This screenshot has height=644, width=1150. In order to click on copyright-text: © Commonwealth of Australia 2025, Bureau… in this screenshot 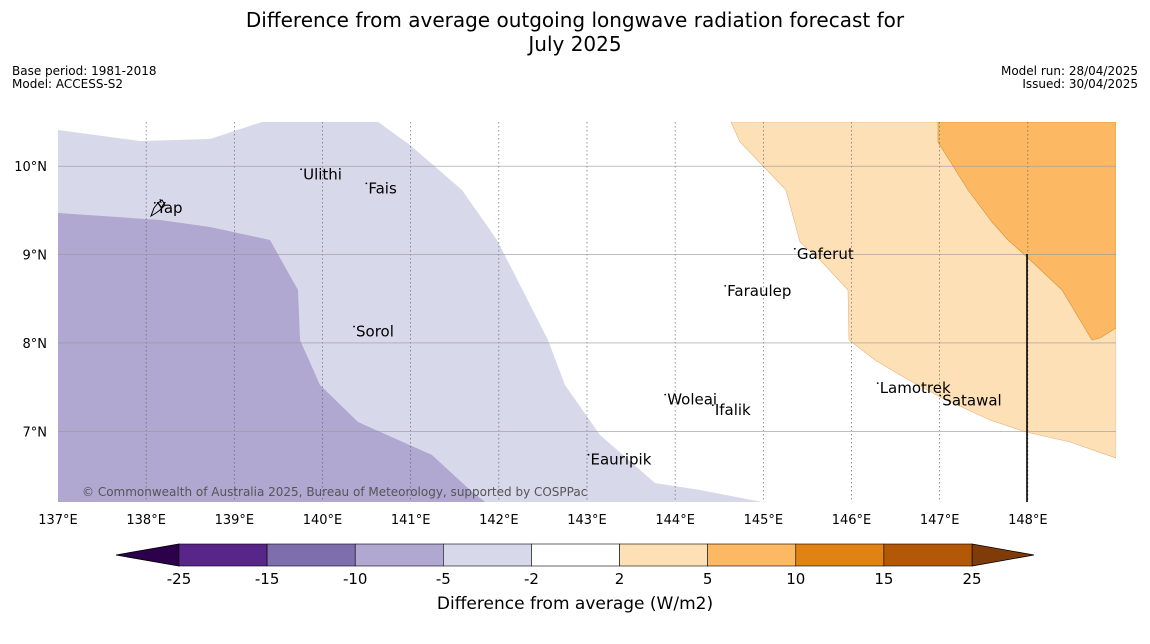, I will do `click(334, 492)`.